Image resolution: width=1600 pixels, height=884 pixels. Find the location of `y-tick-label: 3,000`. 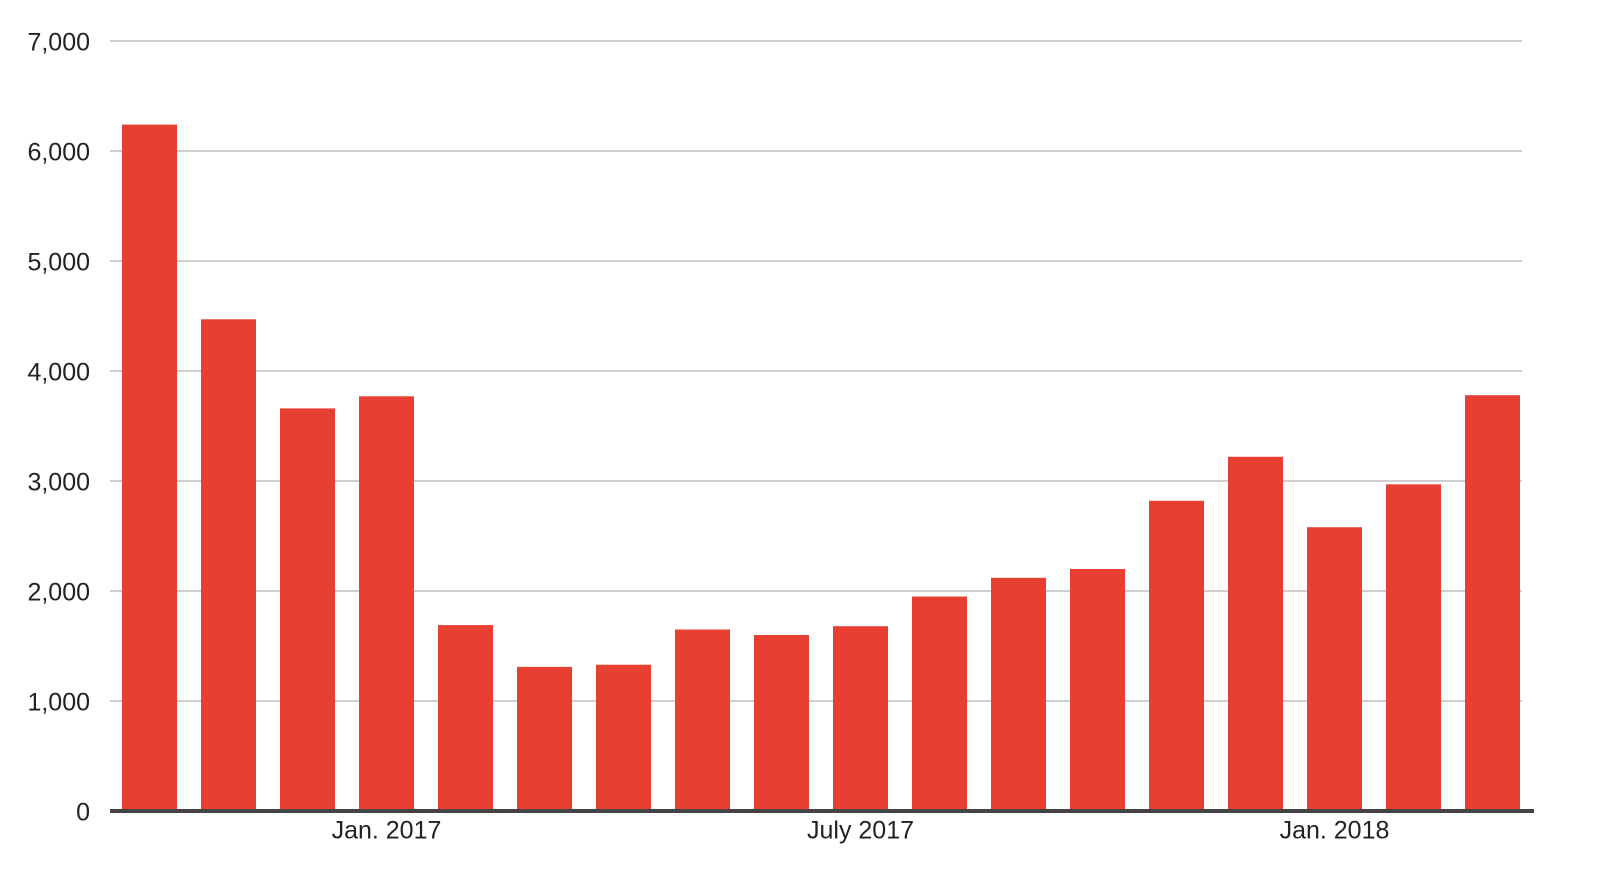

y-tick-label: 3,000 is located at coordinates (58, 483).